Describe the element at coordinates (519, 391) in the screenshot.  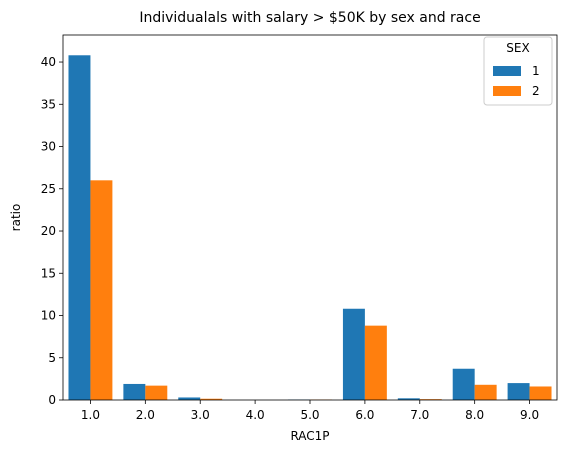
I see `bar-sex-1-race-9.0` at that location.